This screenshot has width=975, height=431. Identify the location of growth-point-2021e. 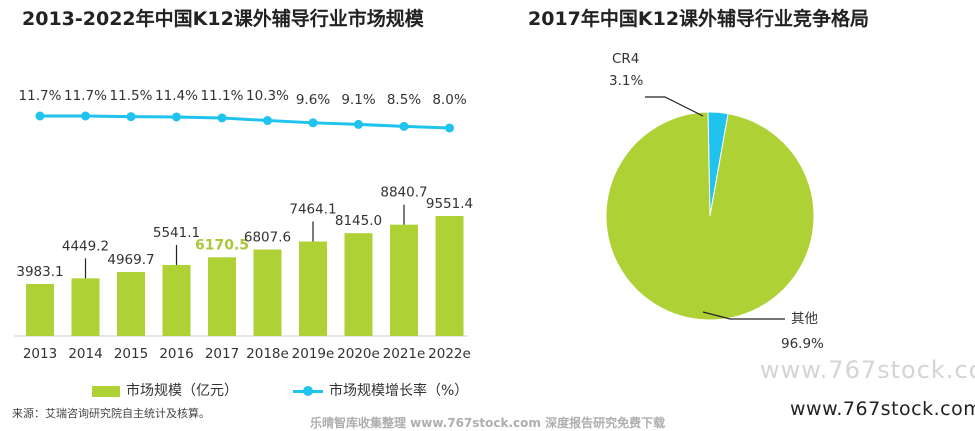
(404, 126).